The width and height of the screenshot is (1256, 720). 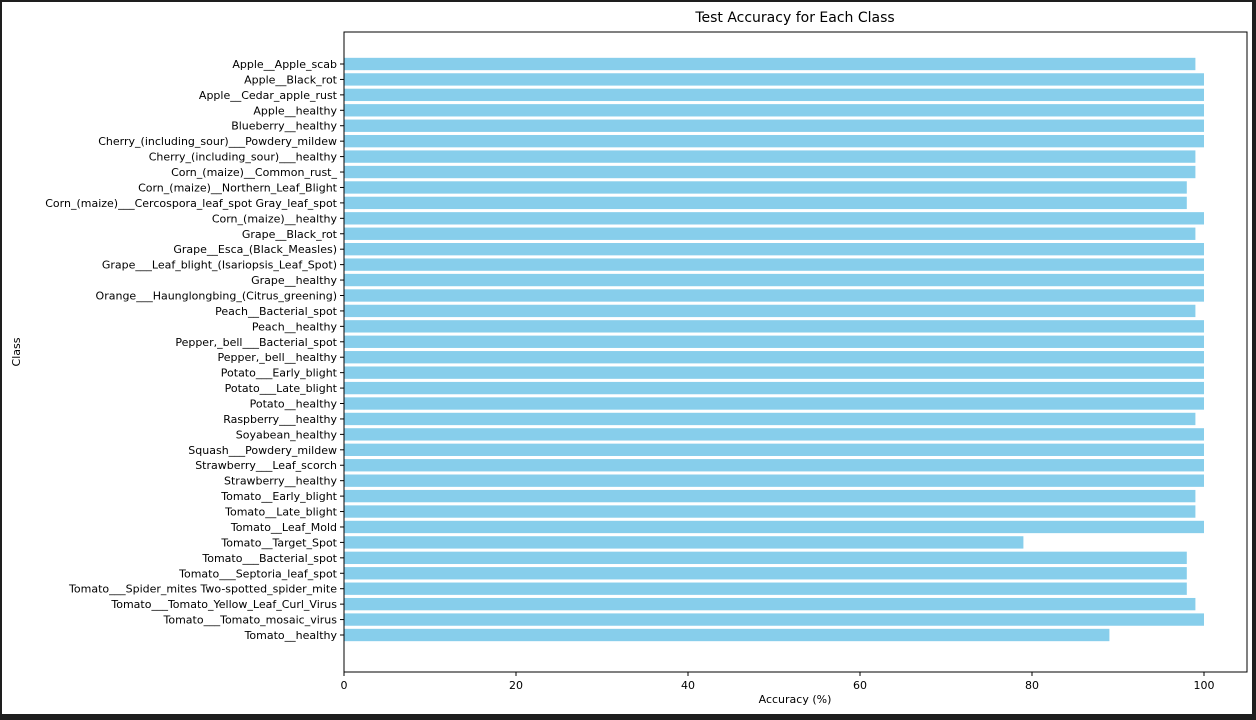 I want to click on y-tick-label: Tomato___Tomato_Yellow_Leaf_Curl_Virus, so click(x=223, y=604).